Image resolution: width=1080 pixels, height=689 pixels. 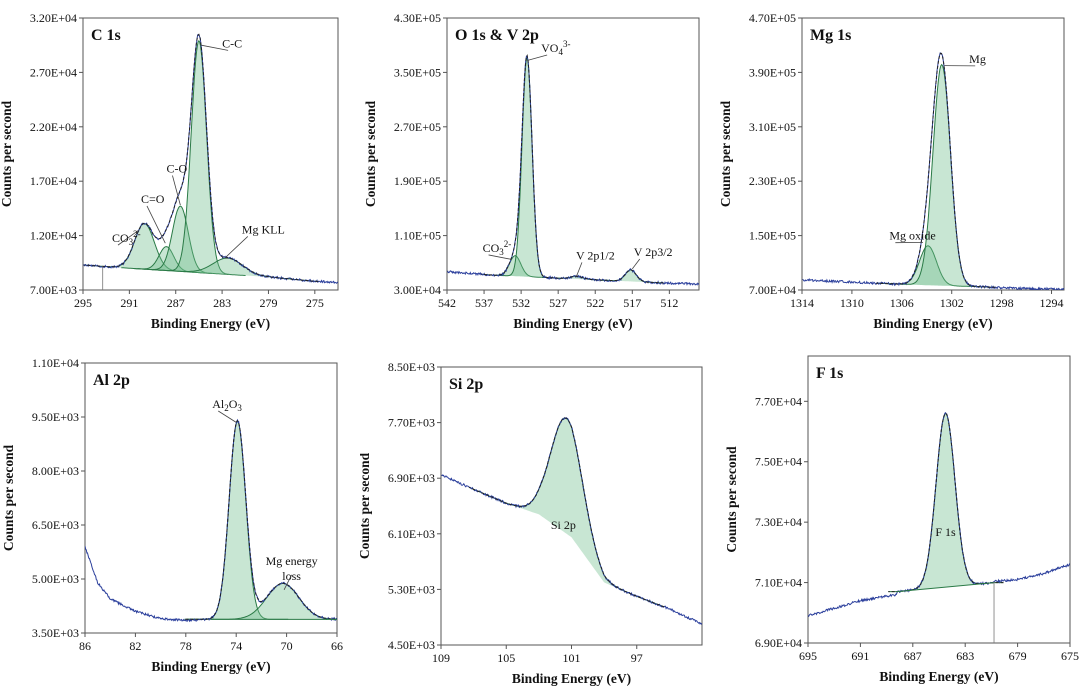 I want to click on y-tick-label: 1.70E+04, so click(x=53, y=181).